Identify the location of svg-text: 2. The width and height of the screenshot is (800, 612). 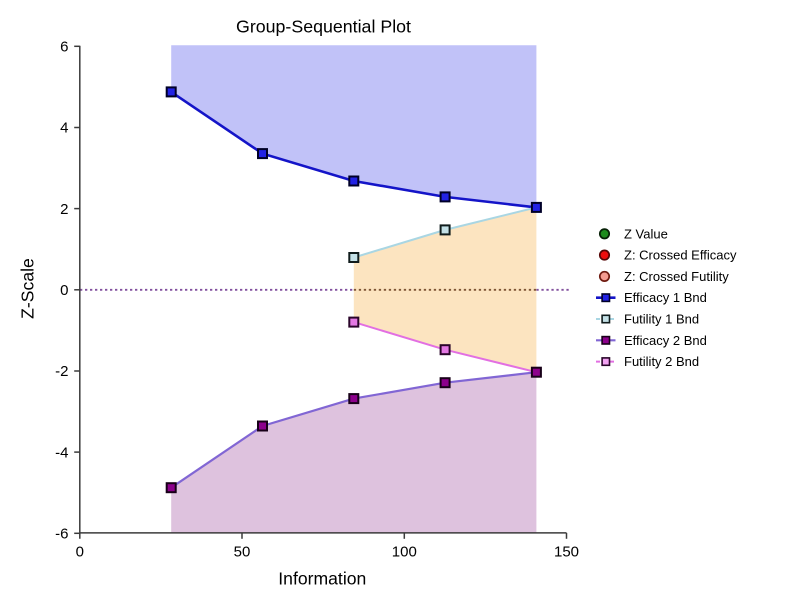
(64, 209).